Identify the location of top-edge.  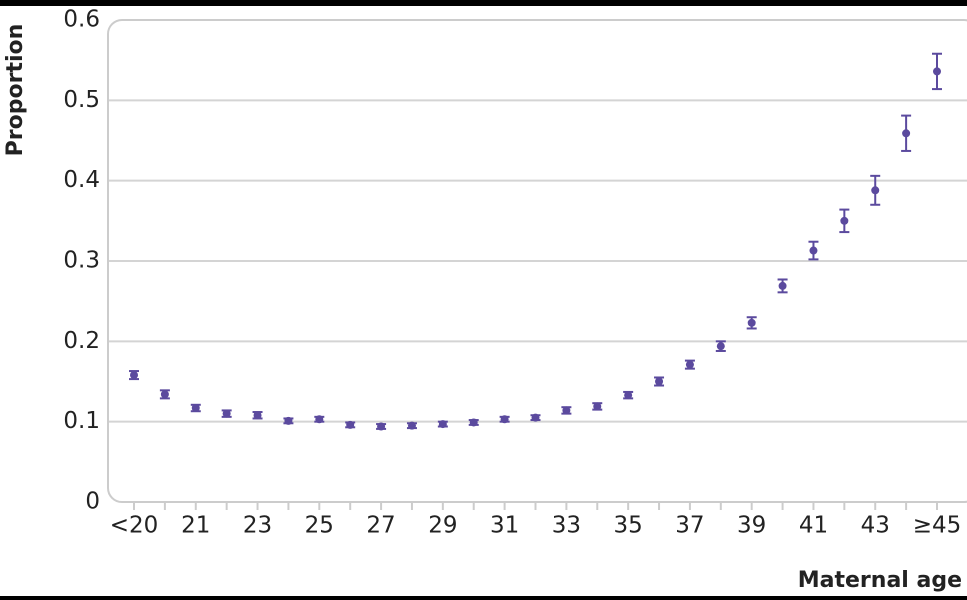
(483, 3).